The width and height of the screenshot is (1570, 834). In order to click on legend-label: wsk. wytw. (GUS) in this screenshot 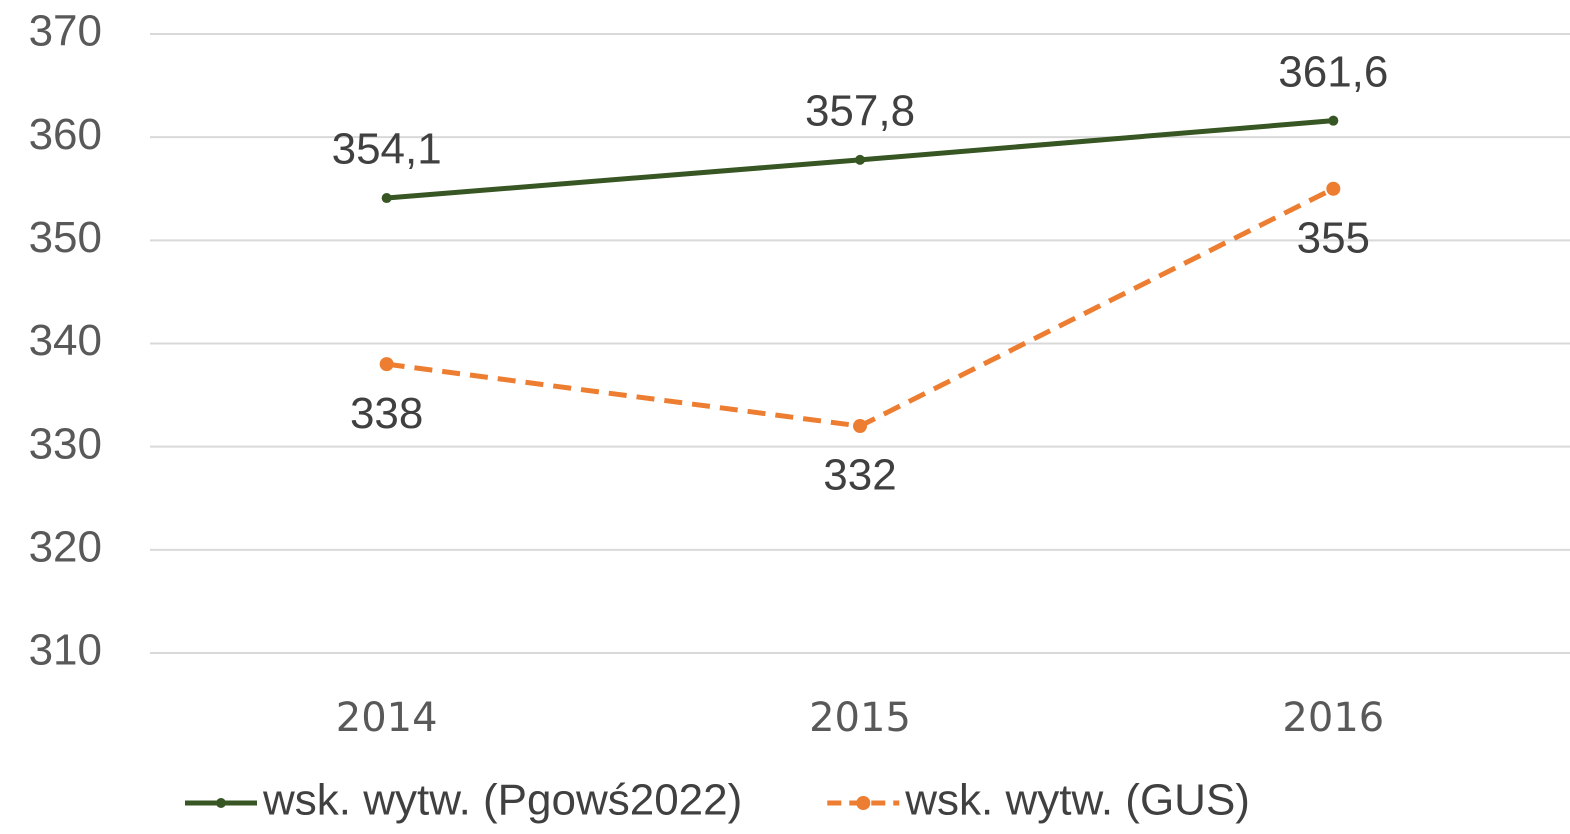, I will do `click(1077, 800)`.